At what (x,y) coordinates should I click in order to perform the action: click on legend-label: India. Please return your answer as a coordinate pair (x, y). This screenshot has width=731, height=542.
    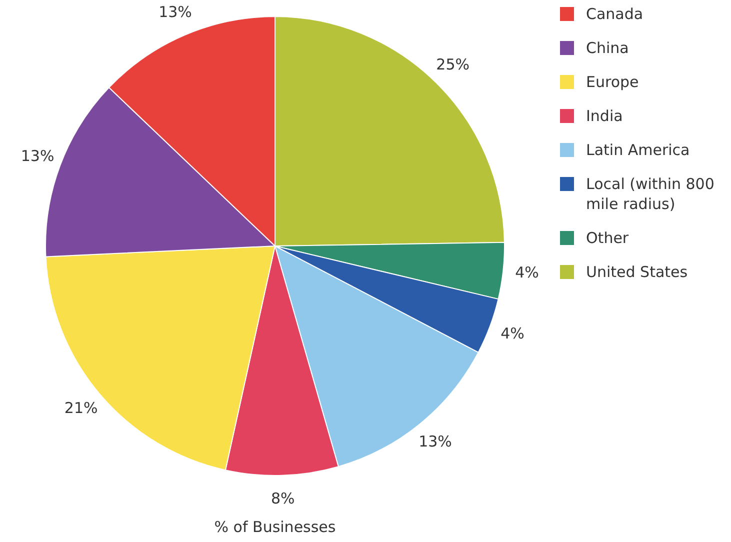
    Looking at the image, I should click on (604, 116).